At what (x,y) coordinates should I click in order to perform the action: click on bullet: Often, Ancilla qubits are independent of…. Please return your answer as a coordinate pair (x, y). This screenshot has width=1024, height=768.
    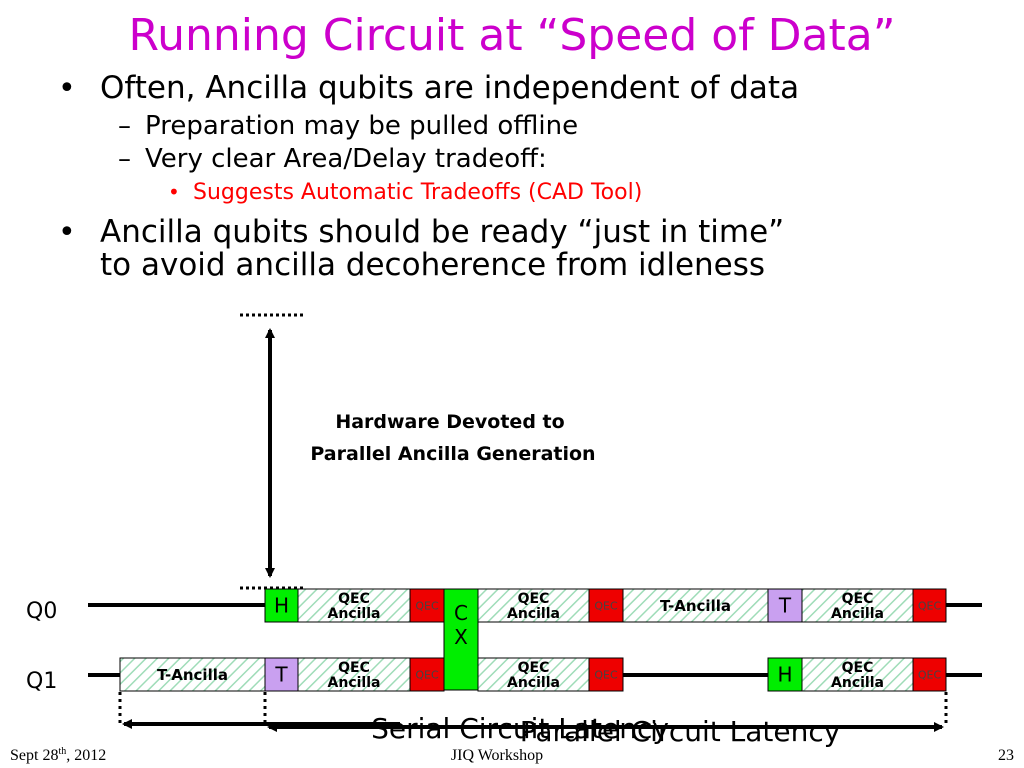
    Looking at the image, I should click on (449, 88).